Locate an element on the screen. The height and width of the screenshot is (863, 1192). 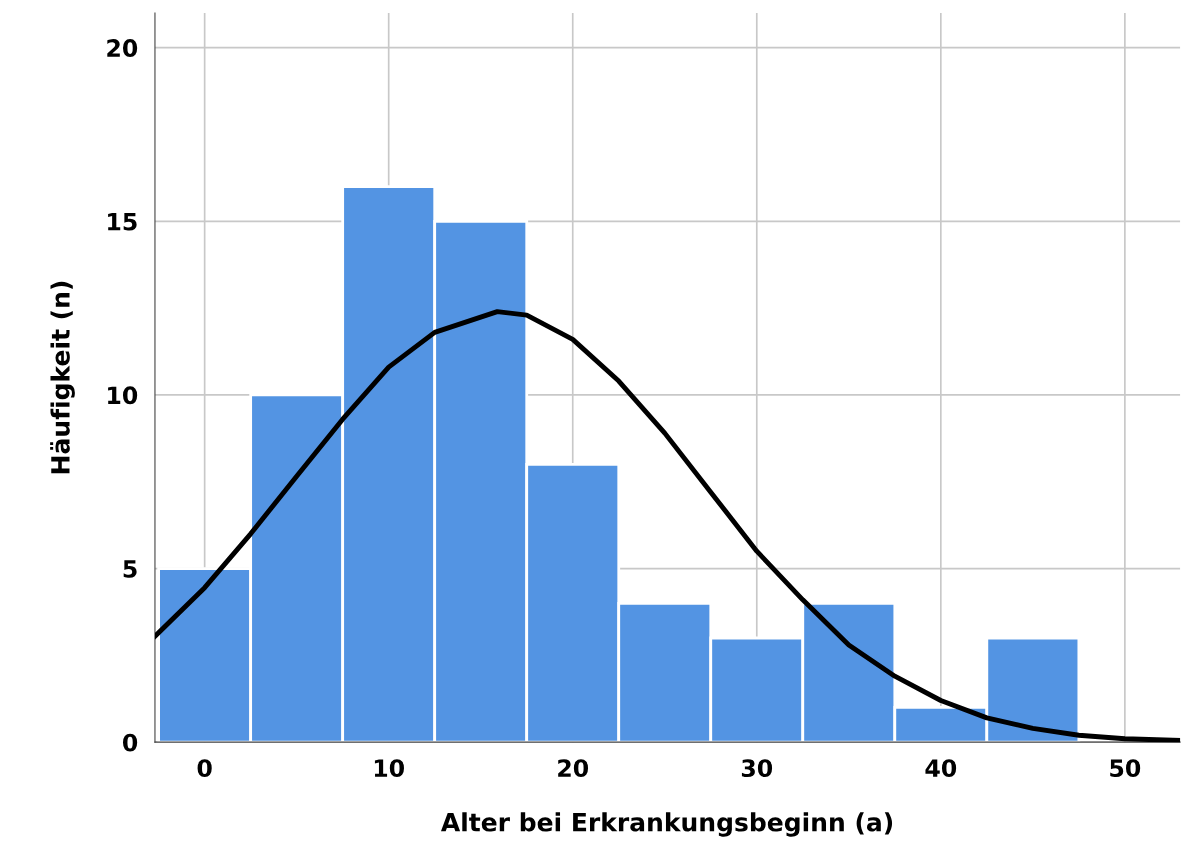
x-tick-label: 10 is located at coordinates (389, 768).